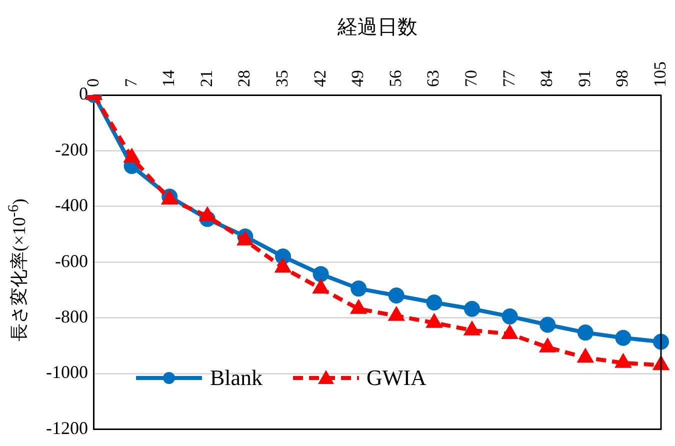  I want to click on x-axis-title: 経過日数, so click(377, 27).